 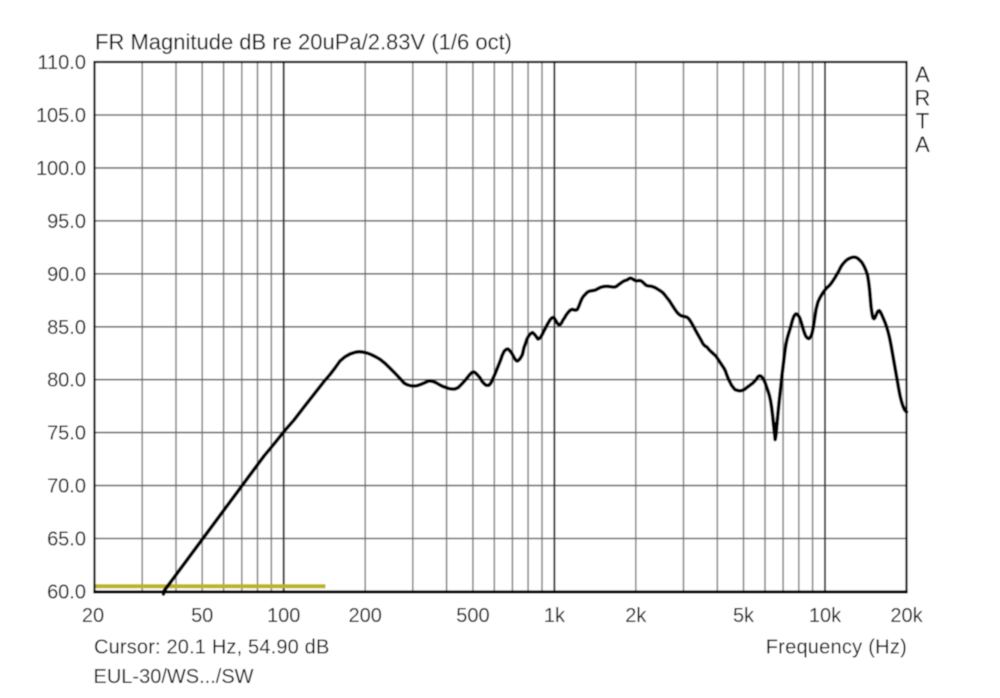 What do you see at coordinates (211, 648) in the screenshot?
I see `svg-text: Cursor: 20.1 Hz, 54.90 dB` at bounding box center [211, 648].